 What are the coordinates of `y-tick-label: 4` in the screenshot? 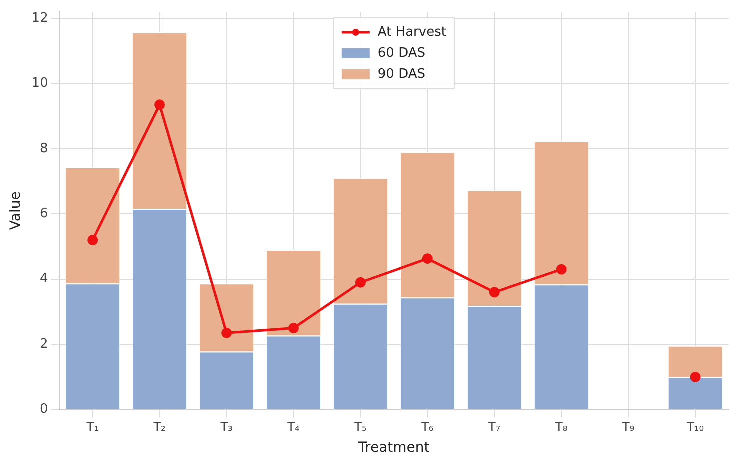 It's located at (44, 279).